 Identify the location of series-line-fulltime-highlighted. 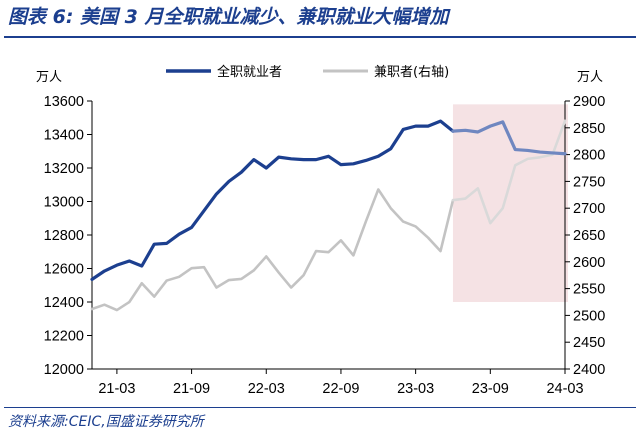
(509, 138).